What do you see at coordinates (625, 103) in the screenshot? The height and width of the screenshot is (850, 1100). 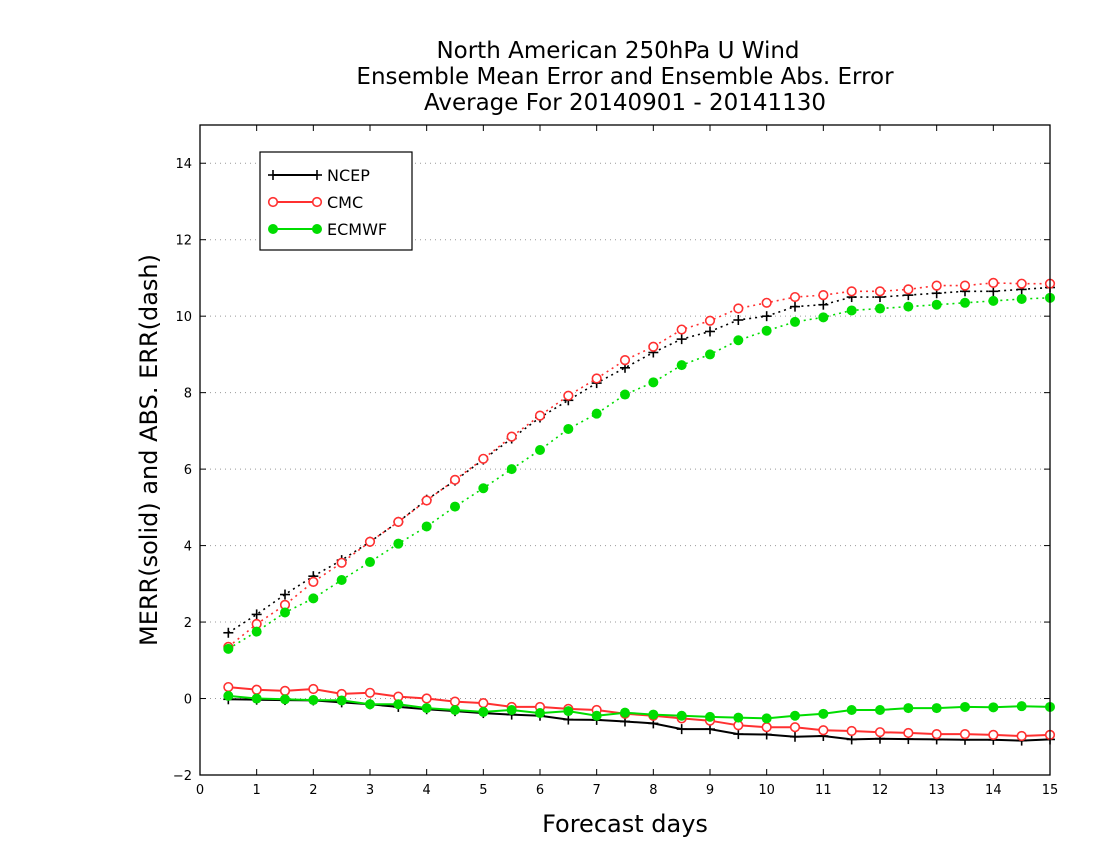 I see `chart-title-line-3: Average For 20140901 - 20141130` at bounding box center [625, 103].